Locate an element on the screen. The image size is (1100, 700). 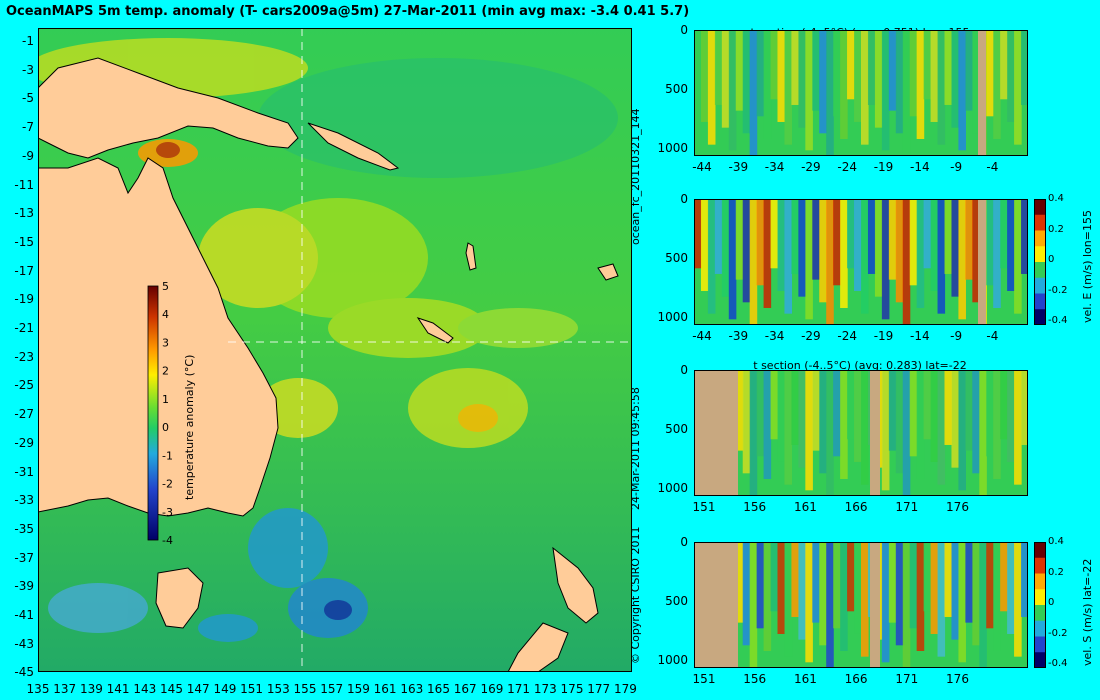
new-caledonia is located at coordinates (435, 330).